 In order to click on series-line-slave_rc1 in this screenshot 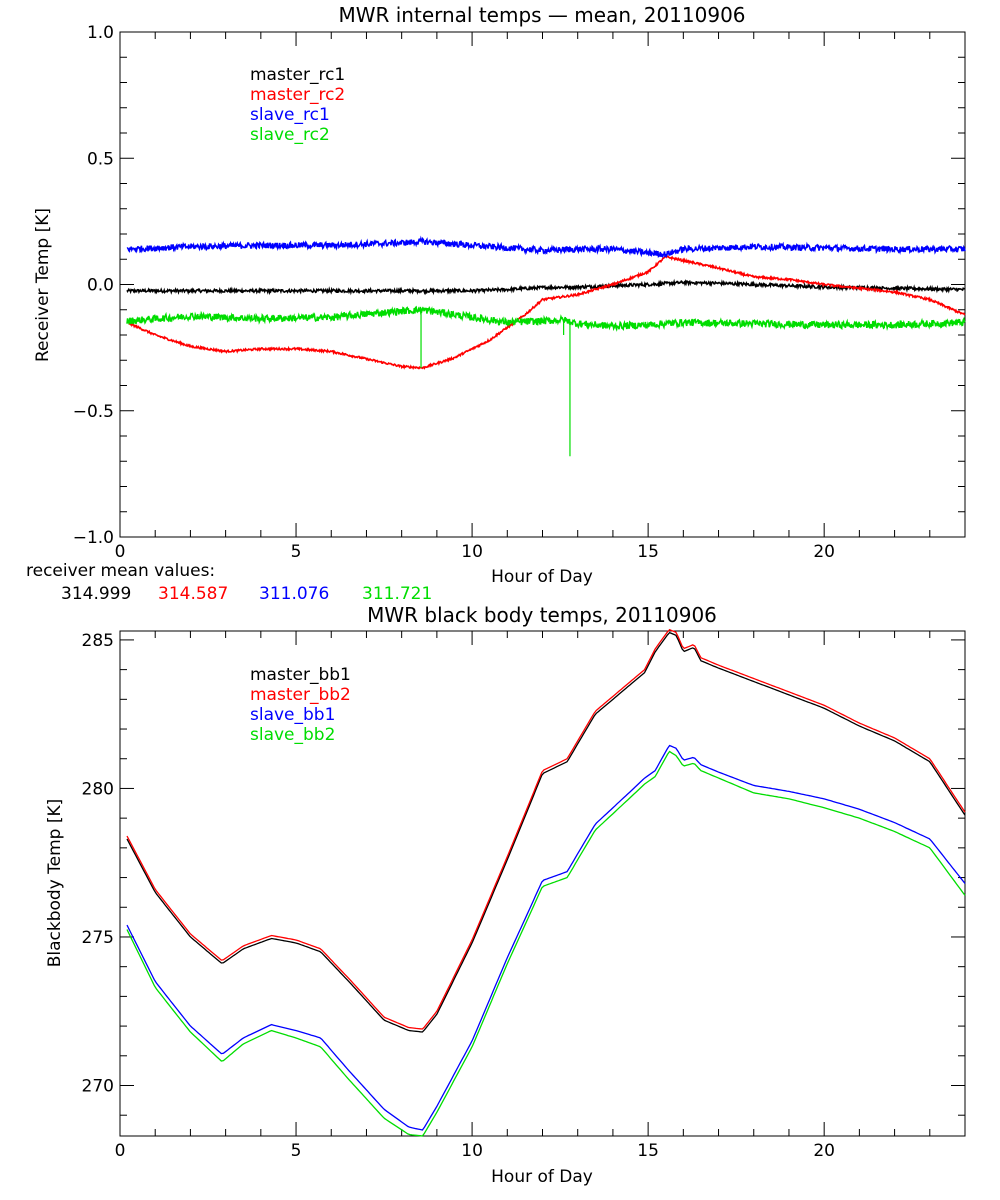, I will do `click(546, 247)`.